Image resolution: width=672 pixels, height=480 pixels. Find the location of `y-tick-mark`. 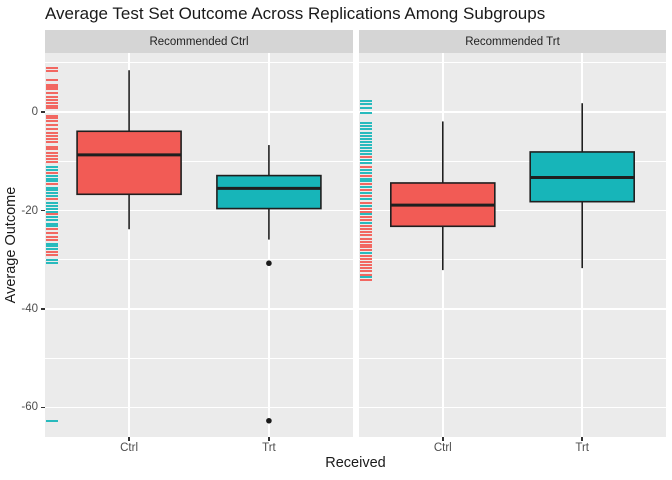

y-tick-mark is located at coordinates (43, 309).